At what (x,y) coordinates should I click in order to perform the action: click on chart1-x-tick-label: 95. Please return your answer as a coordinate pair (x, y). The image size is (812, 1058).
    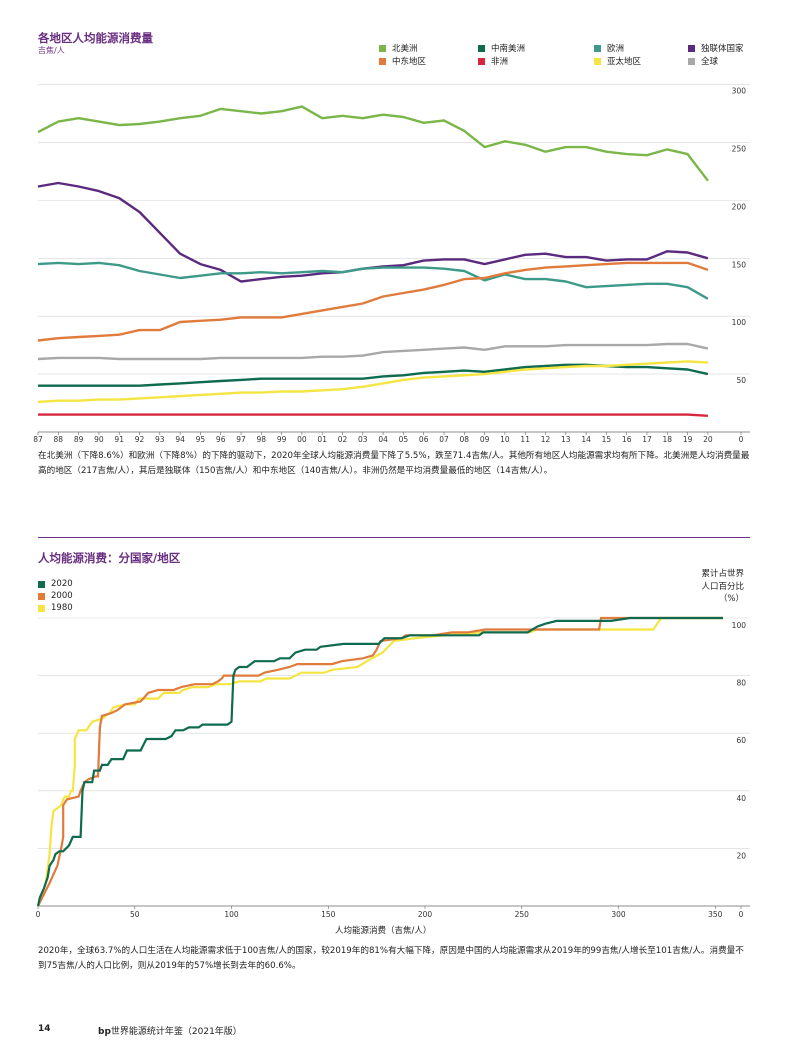
    Looking at the image, I should click on (201, 439).